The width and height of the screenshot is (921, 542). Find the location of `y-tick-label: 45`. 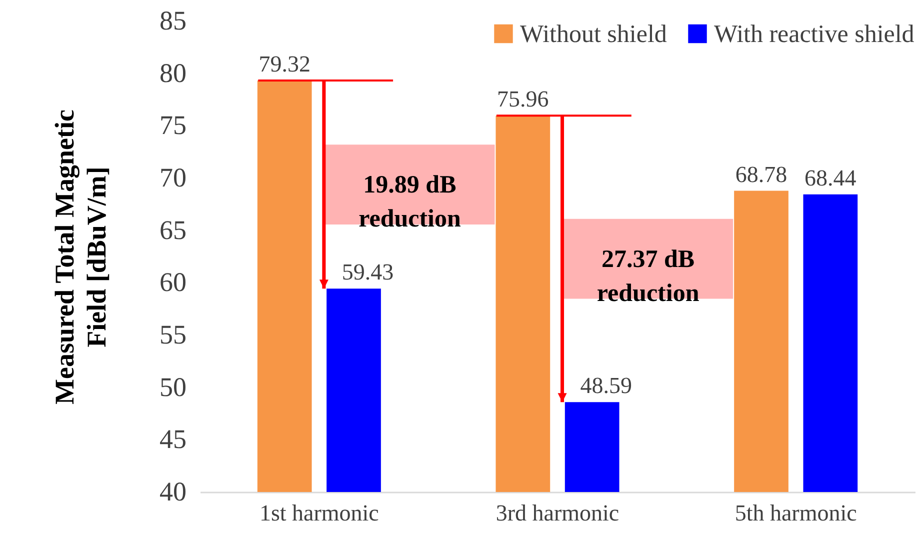

y-tick-label: 45 is located at coordinates (173, 439).